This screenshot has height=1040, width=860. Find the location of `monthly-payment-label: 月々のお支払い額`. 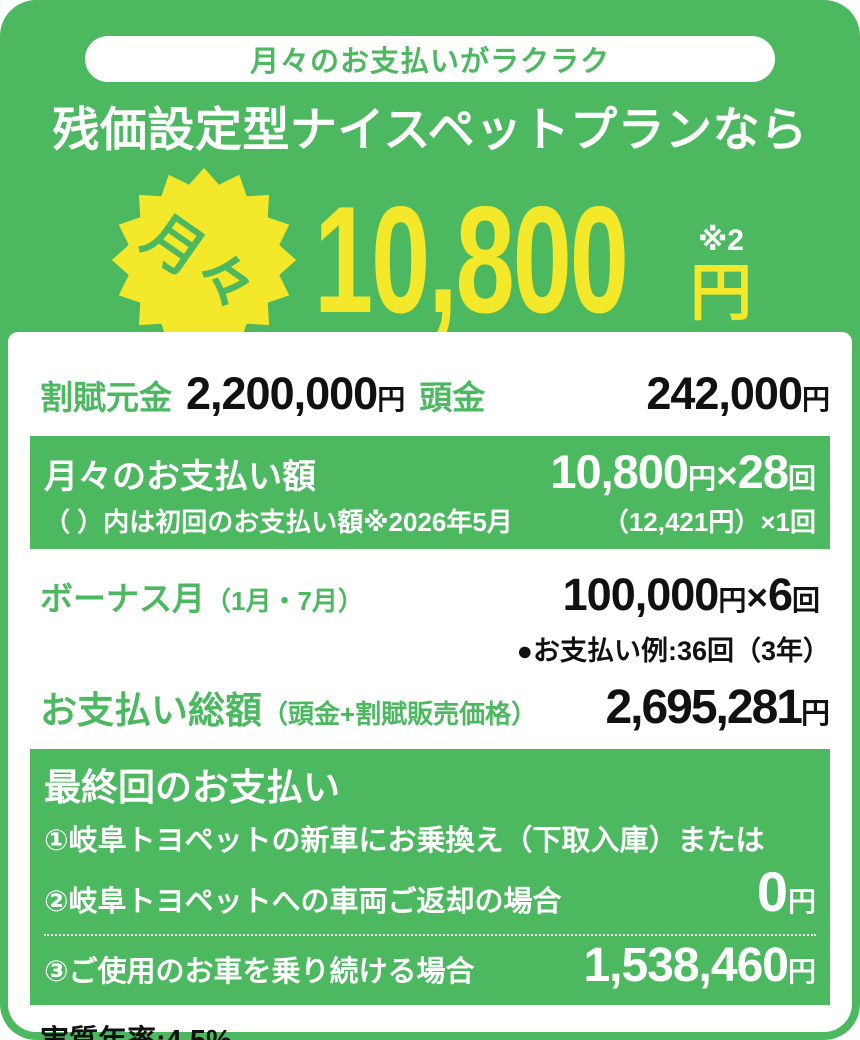

monthly-payment-label: 月々のお支払い額 is located at coordinates (180, 477).